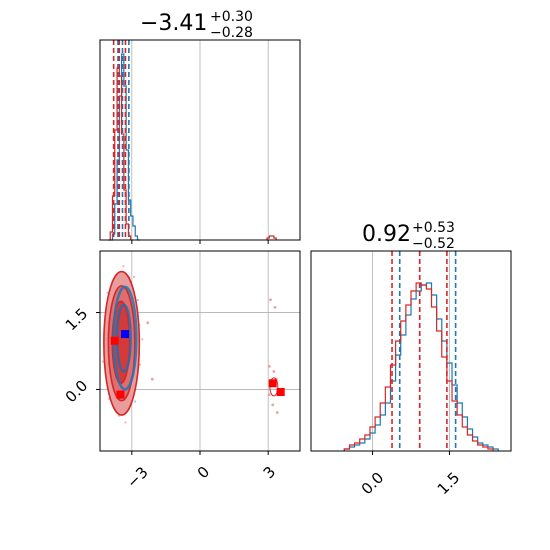 Image resolution: width=550 pixels, height=550 pixels. Describe the element at coordinates (231, 17) in the screenshot. I see `panel1-title-sup: +0.30` at that location.